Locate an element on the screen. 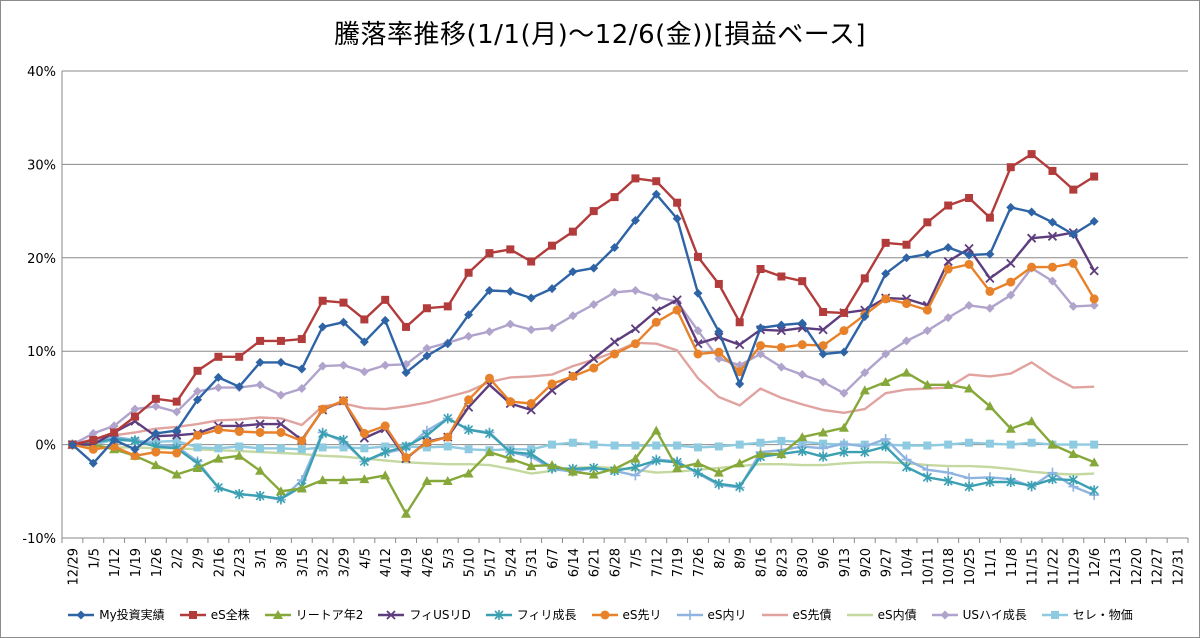 This screenshot has width=1200, height=638. x-tick-label: 4/19 is located at coordinates (407, 562).